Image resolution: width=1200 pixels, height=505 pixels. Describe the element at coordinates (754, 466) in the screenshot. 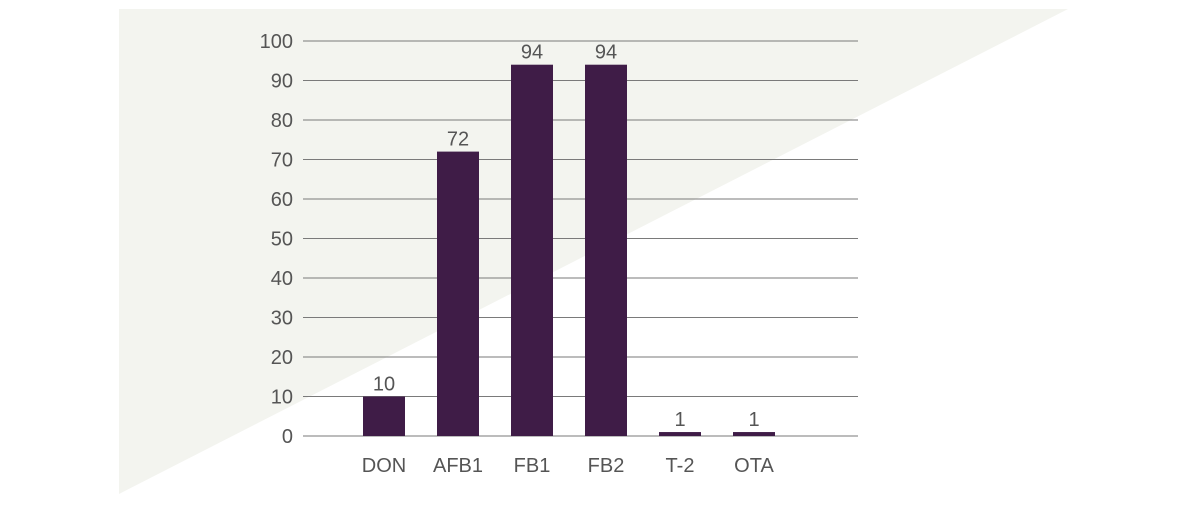

I see `category-label-ota: OTA` at that location.